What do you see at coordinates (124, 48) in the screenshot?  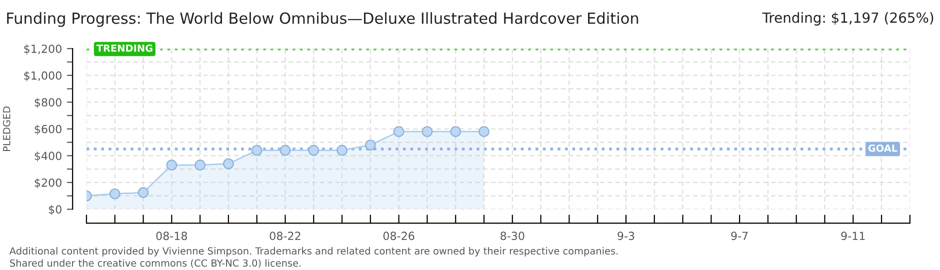 I see `ref-line-label: TRENDING` at bounding box center [124, 48].